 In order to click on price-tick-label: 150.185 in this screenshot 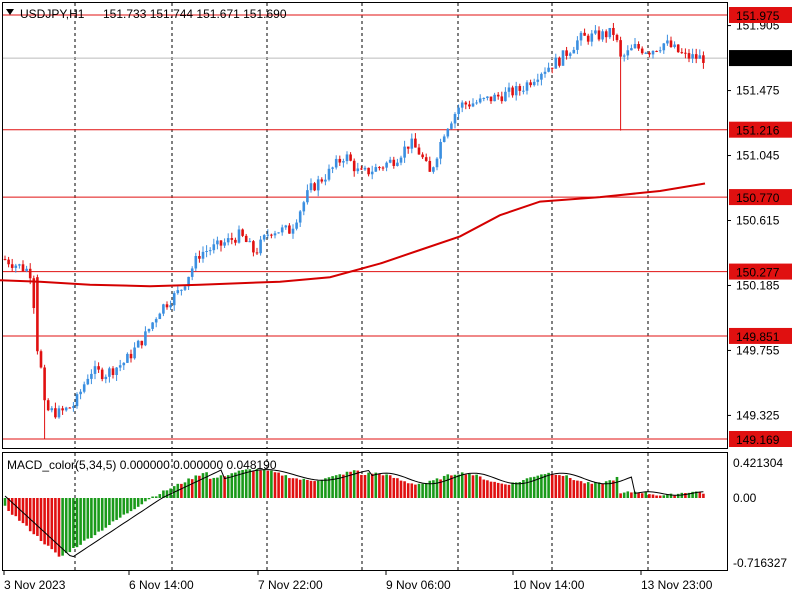, I will do `click(758, 285)`.